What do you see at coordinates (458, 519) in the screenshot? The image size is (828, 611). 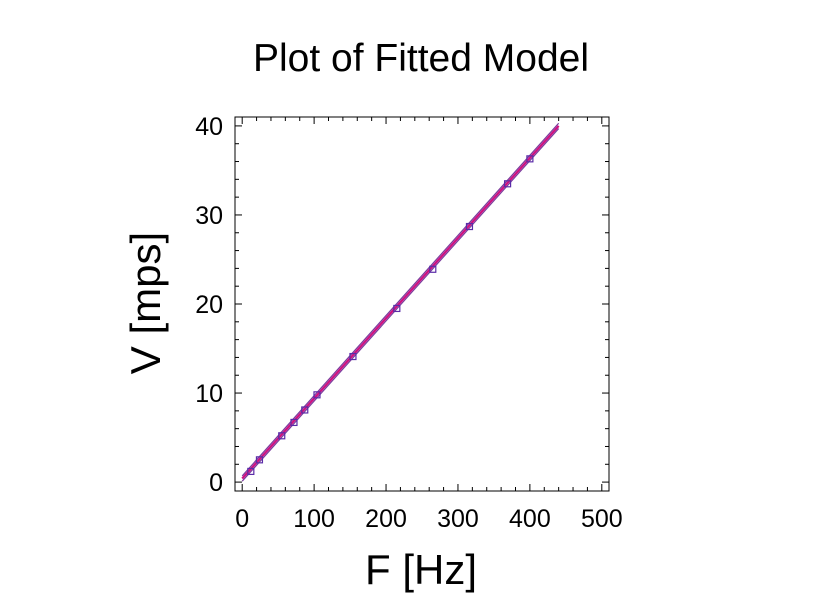 I see `x-tick-label: 300` at bounding box center [458, 519].